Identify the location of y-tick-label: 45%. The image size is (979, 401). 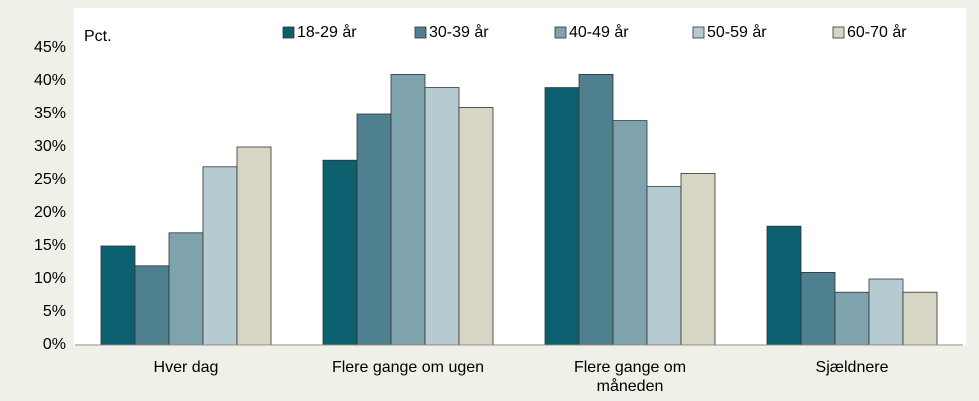
(50, 47).